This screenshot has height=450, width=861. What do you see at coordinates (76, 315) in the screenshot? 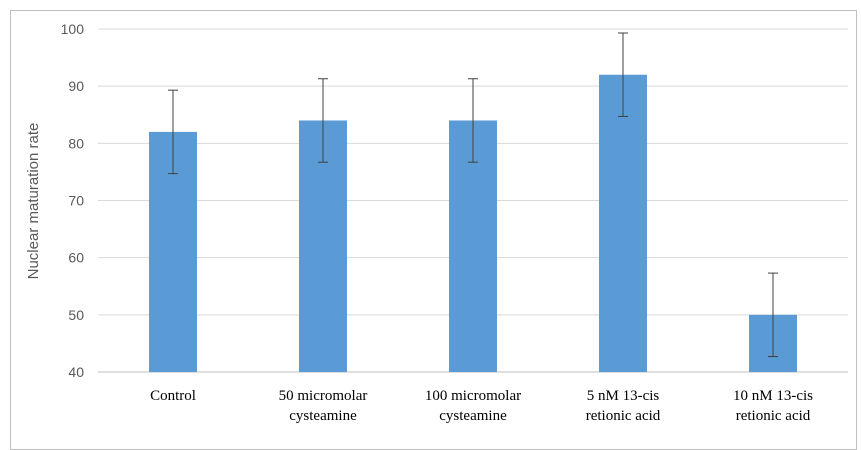
I see `y-tick-label: 50` at bounding box center [76, 315].